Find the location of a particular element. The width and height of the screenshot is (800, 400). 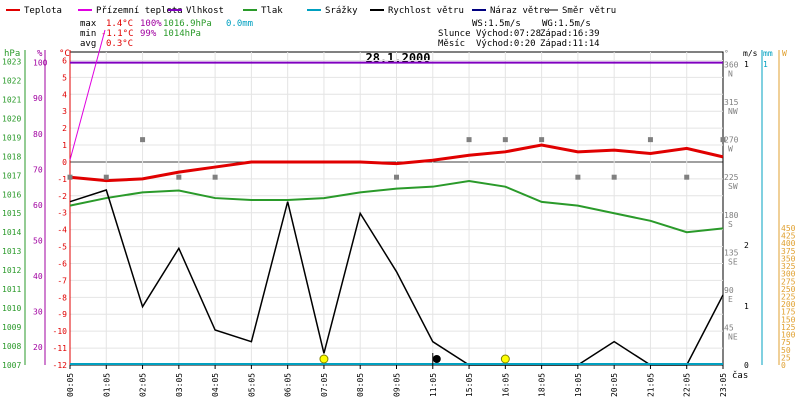

stats-min-press: 1014hPa is located at coordinates (182, 34).